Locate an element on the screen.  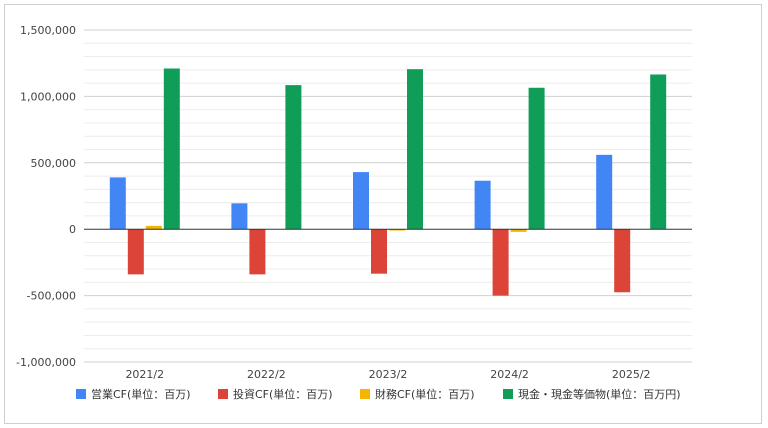
legend-entry: 現金・現金等価物(単位：百万円) is located at coordinates (599, 394).